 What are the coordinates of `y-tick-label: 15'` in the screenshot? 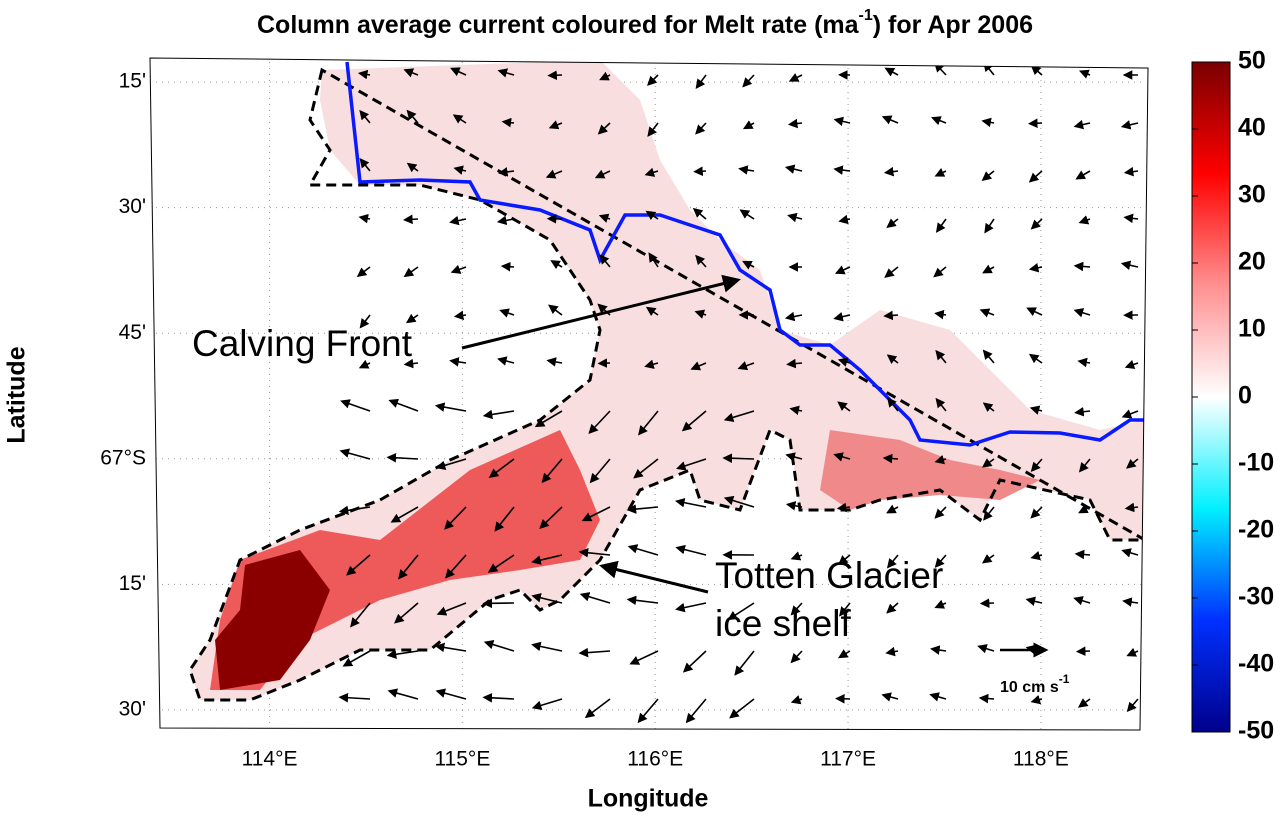 It's located at (132, 81).